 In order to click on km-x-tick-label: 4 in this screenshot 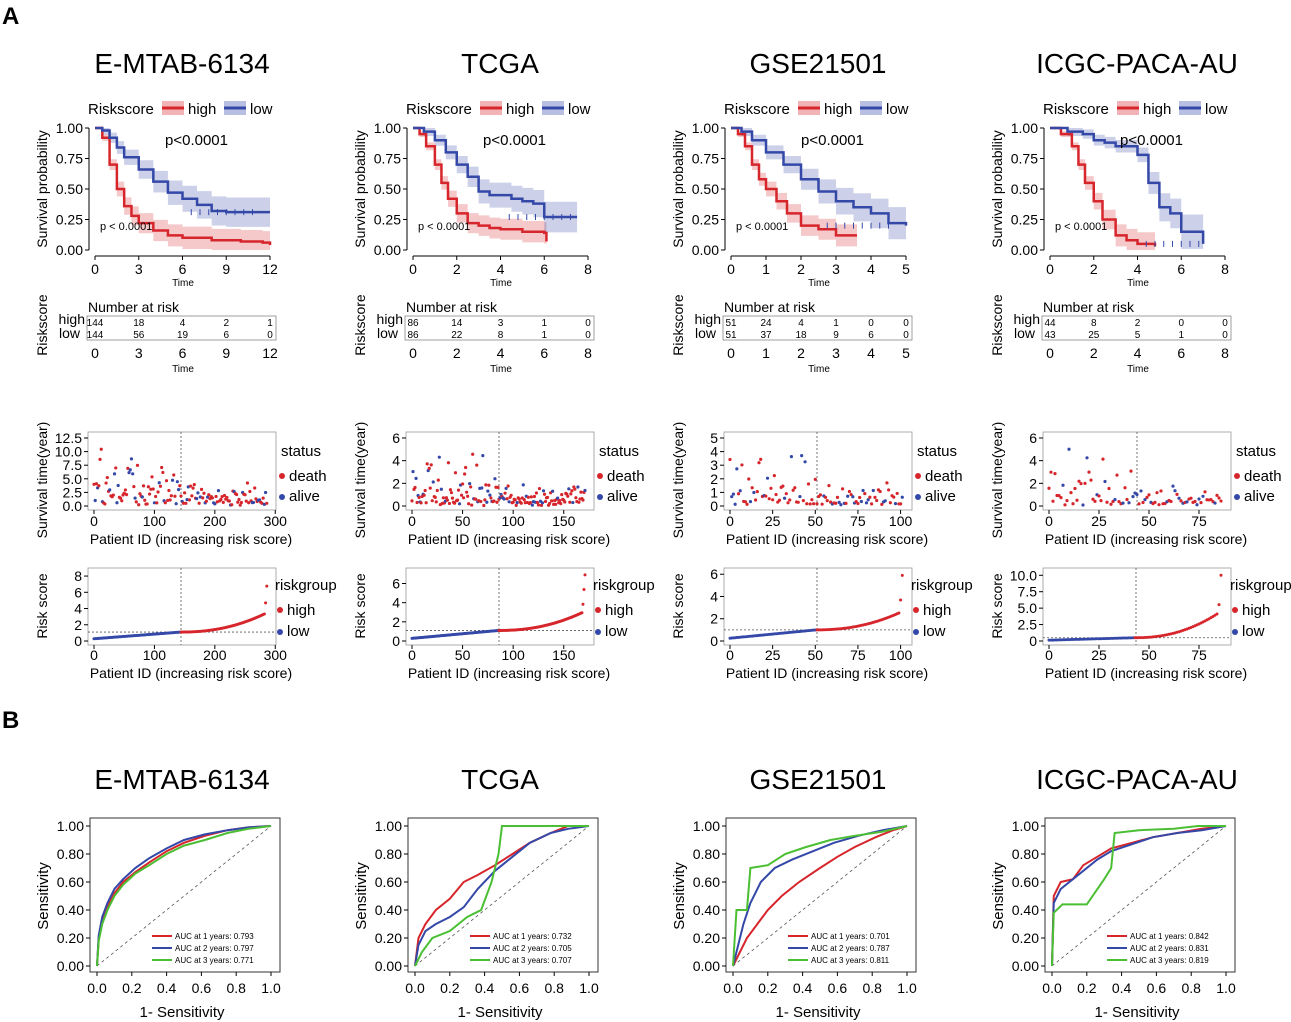, I will do `click(871, 269)`.